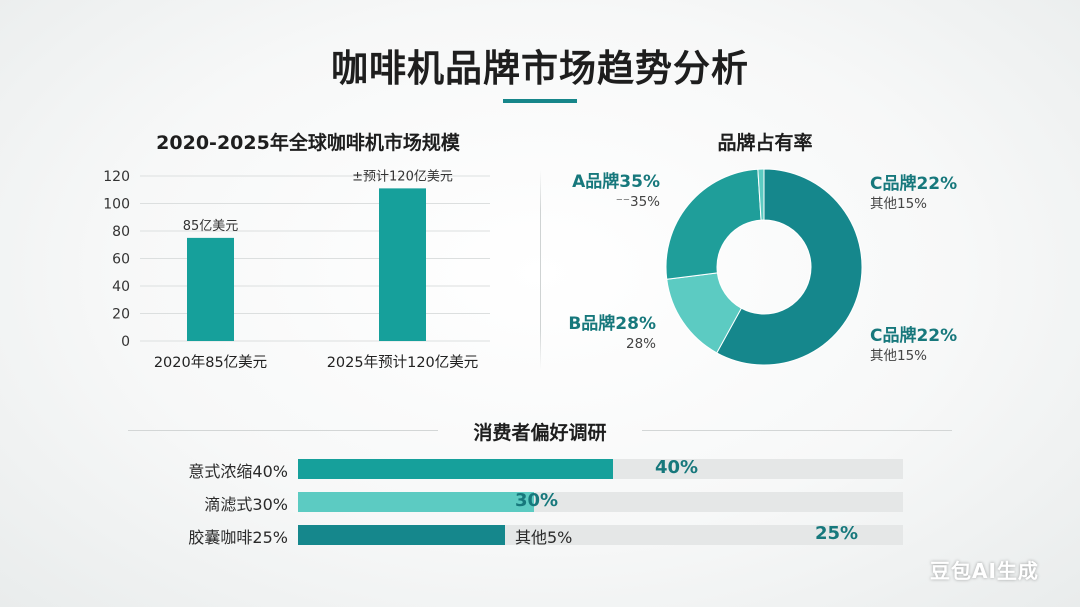 This screenshot has width=1080, height=607. I want to click on title-underline, so click(540, 101).